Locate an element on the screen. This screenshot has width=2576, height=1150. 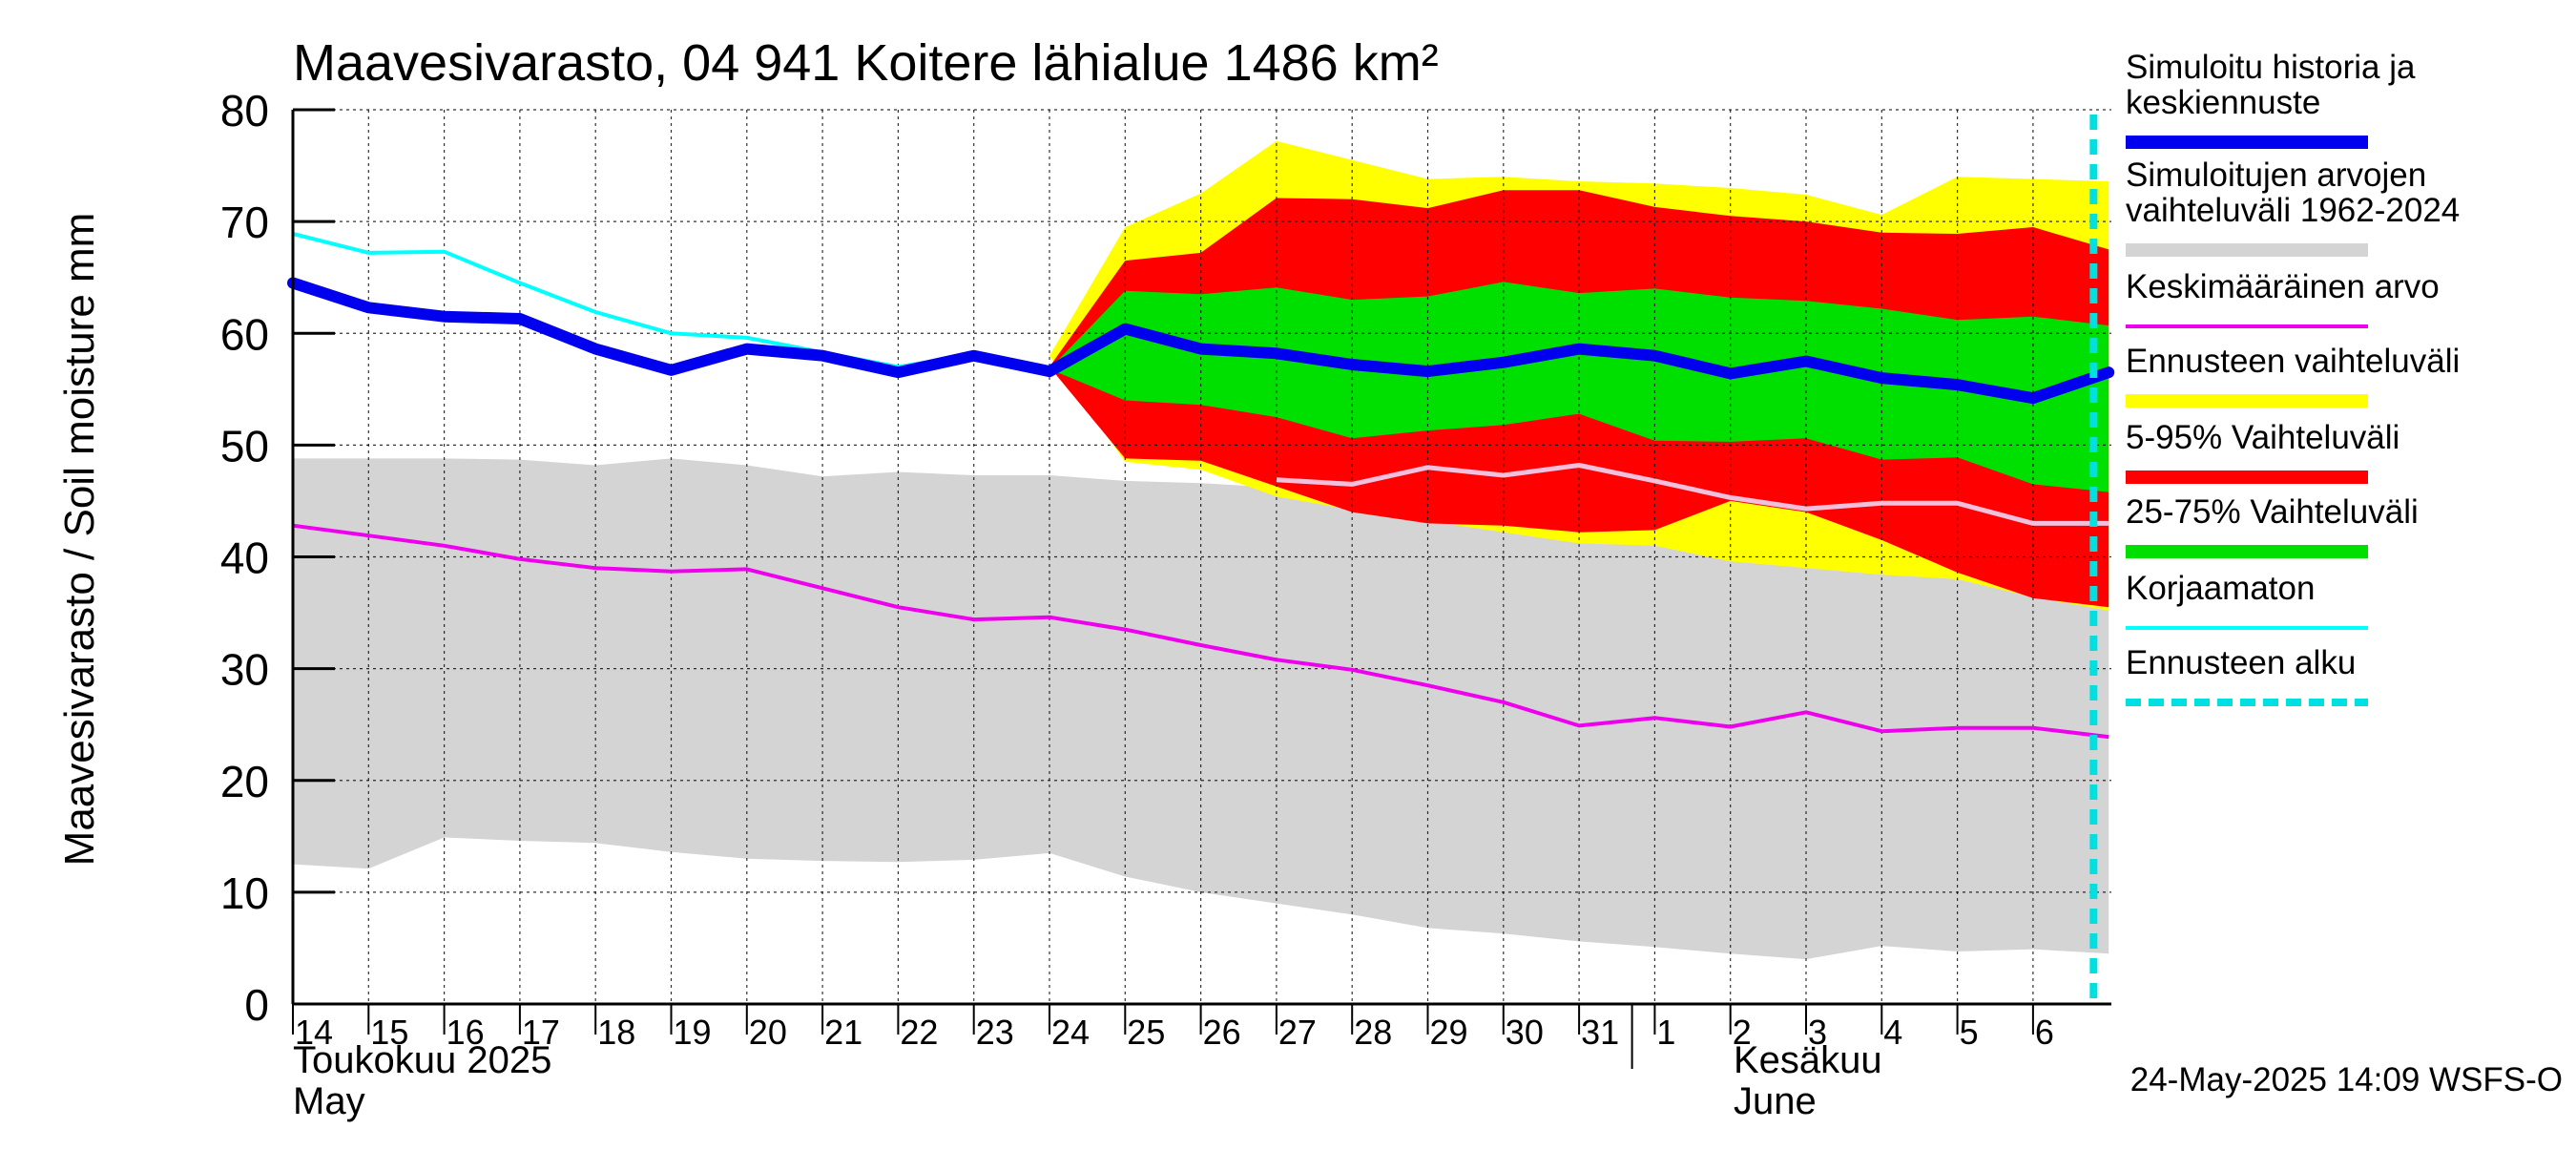
x-tick-label: 30 is located at coordinates (1525, 1032).